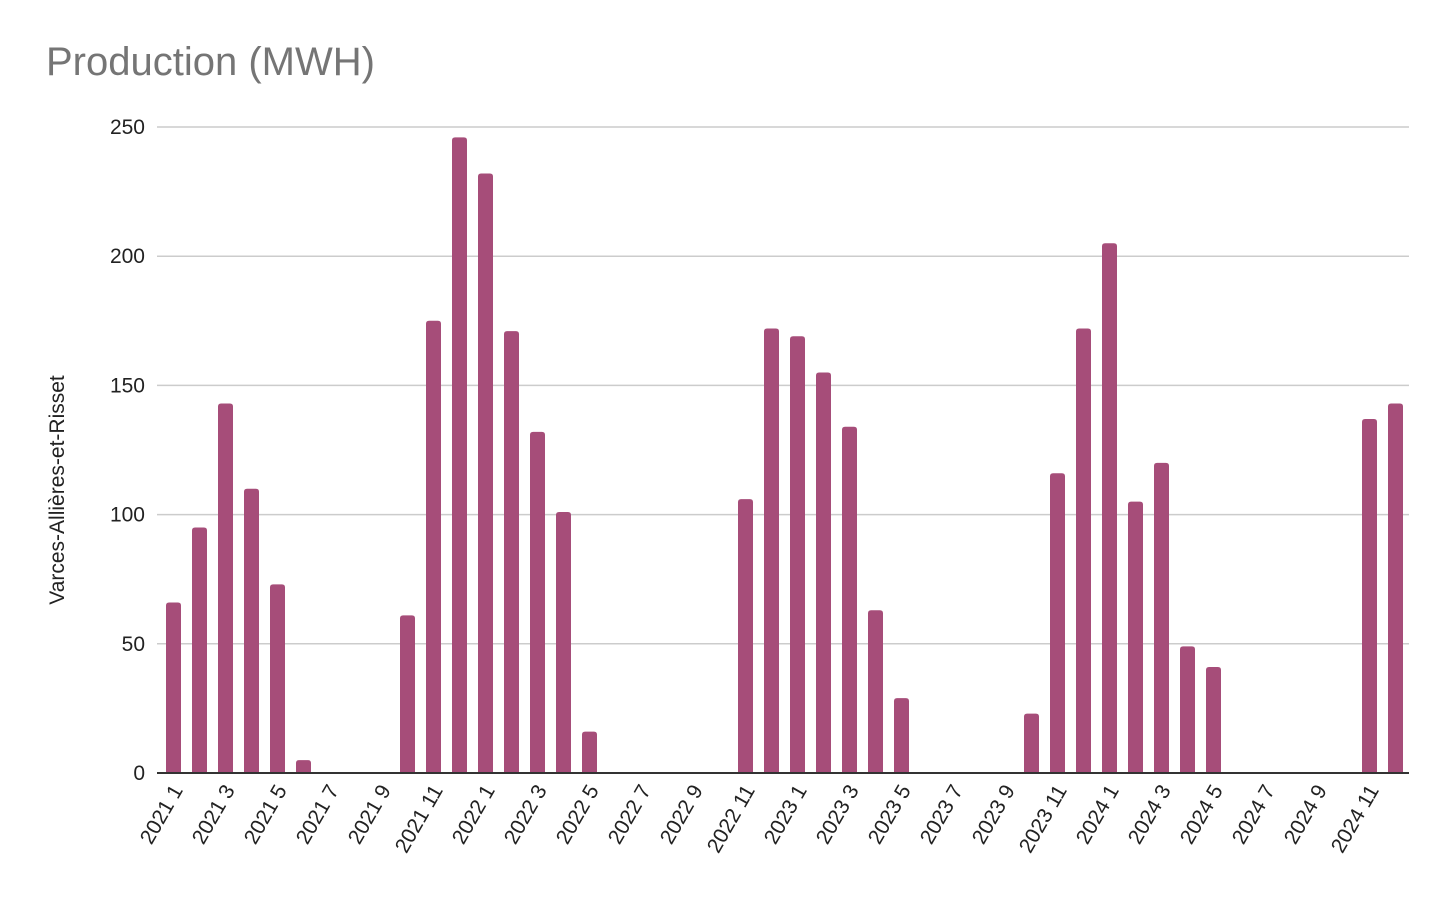 Image resolution: width=1454 pixels, height=910 pixels. I want to click on x-tick-label: 2023 3, so click(838, 814).